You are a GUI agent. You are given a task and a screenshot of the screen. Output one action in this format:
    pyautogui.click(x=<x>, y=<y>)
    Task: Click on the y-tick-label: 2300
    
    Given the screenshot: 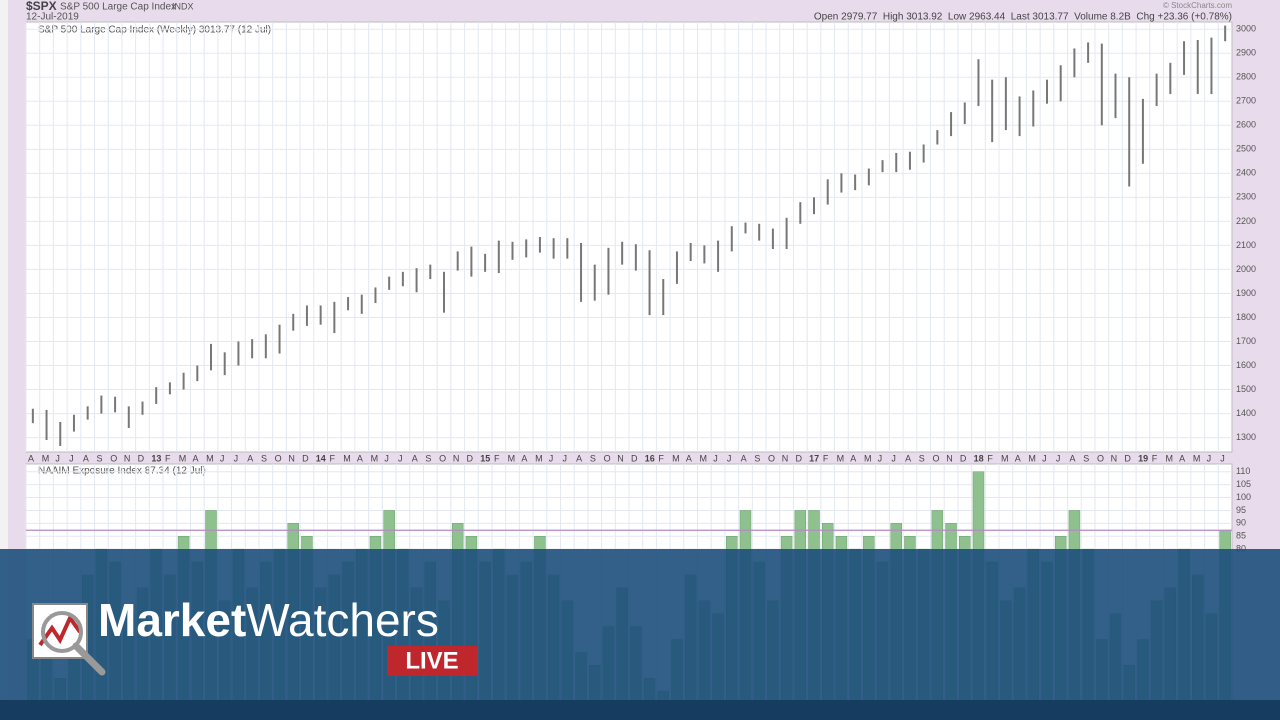 What is the action you would take?
    pyautogui.click(x=1246, y=197)
    